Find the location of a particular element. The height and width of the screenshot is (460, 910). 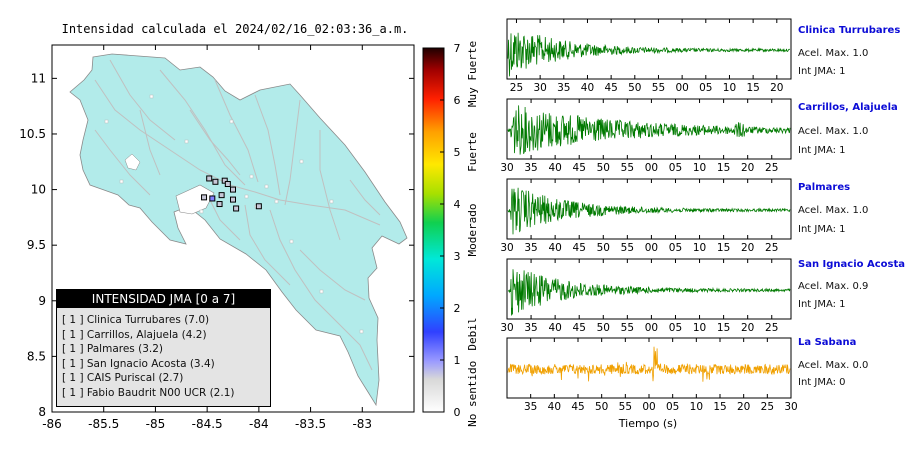

y-tick-label: 10 is located at coordinates (38, 190).